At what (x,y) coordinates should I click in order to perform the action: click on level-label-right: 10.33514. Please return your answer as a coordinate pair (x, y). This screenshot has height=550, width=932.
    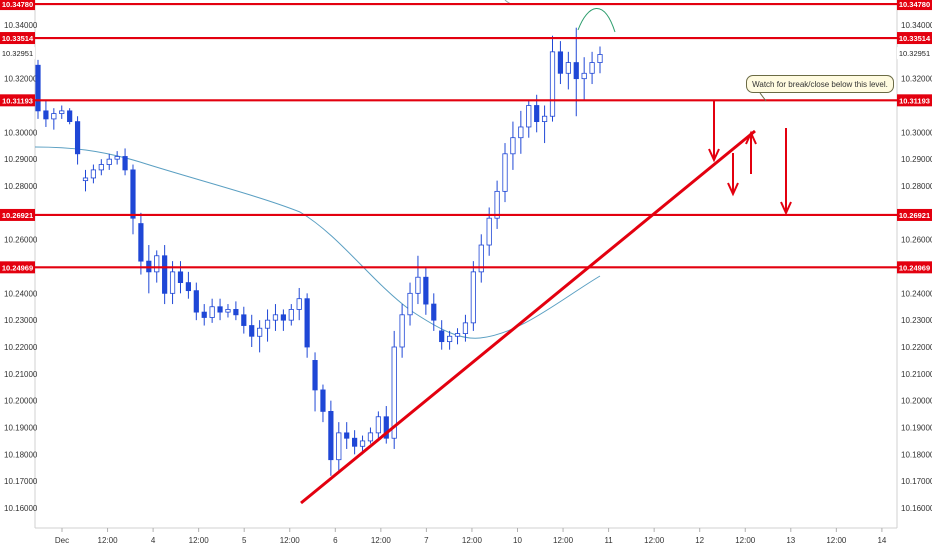
    Looking at the image, I should click on (915, 38).